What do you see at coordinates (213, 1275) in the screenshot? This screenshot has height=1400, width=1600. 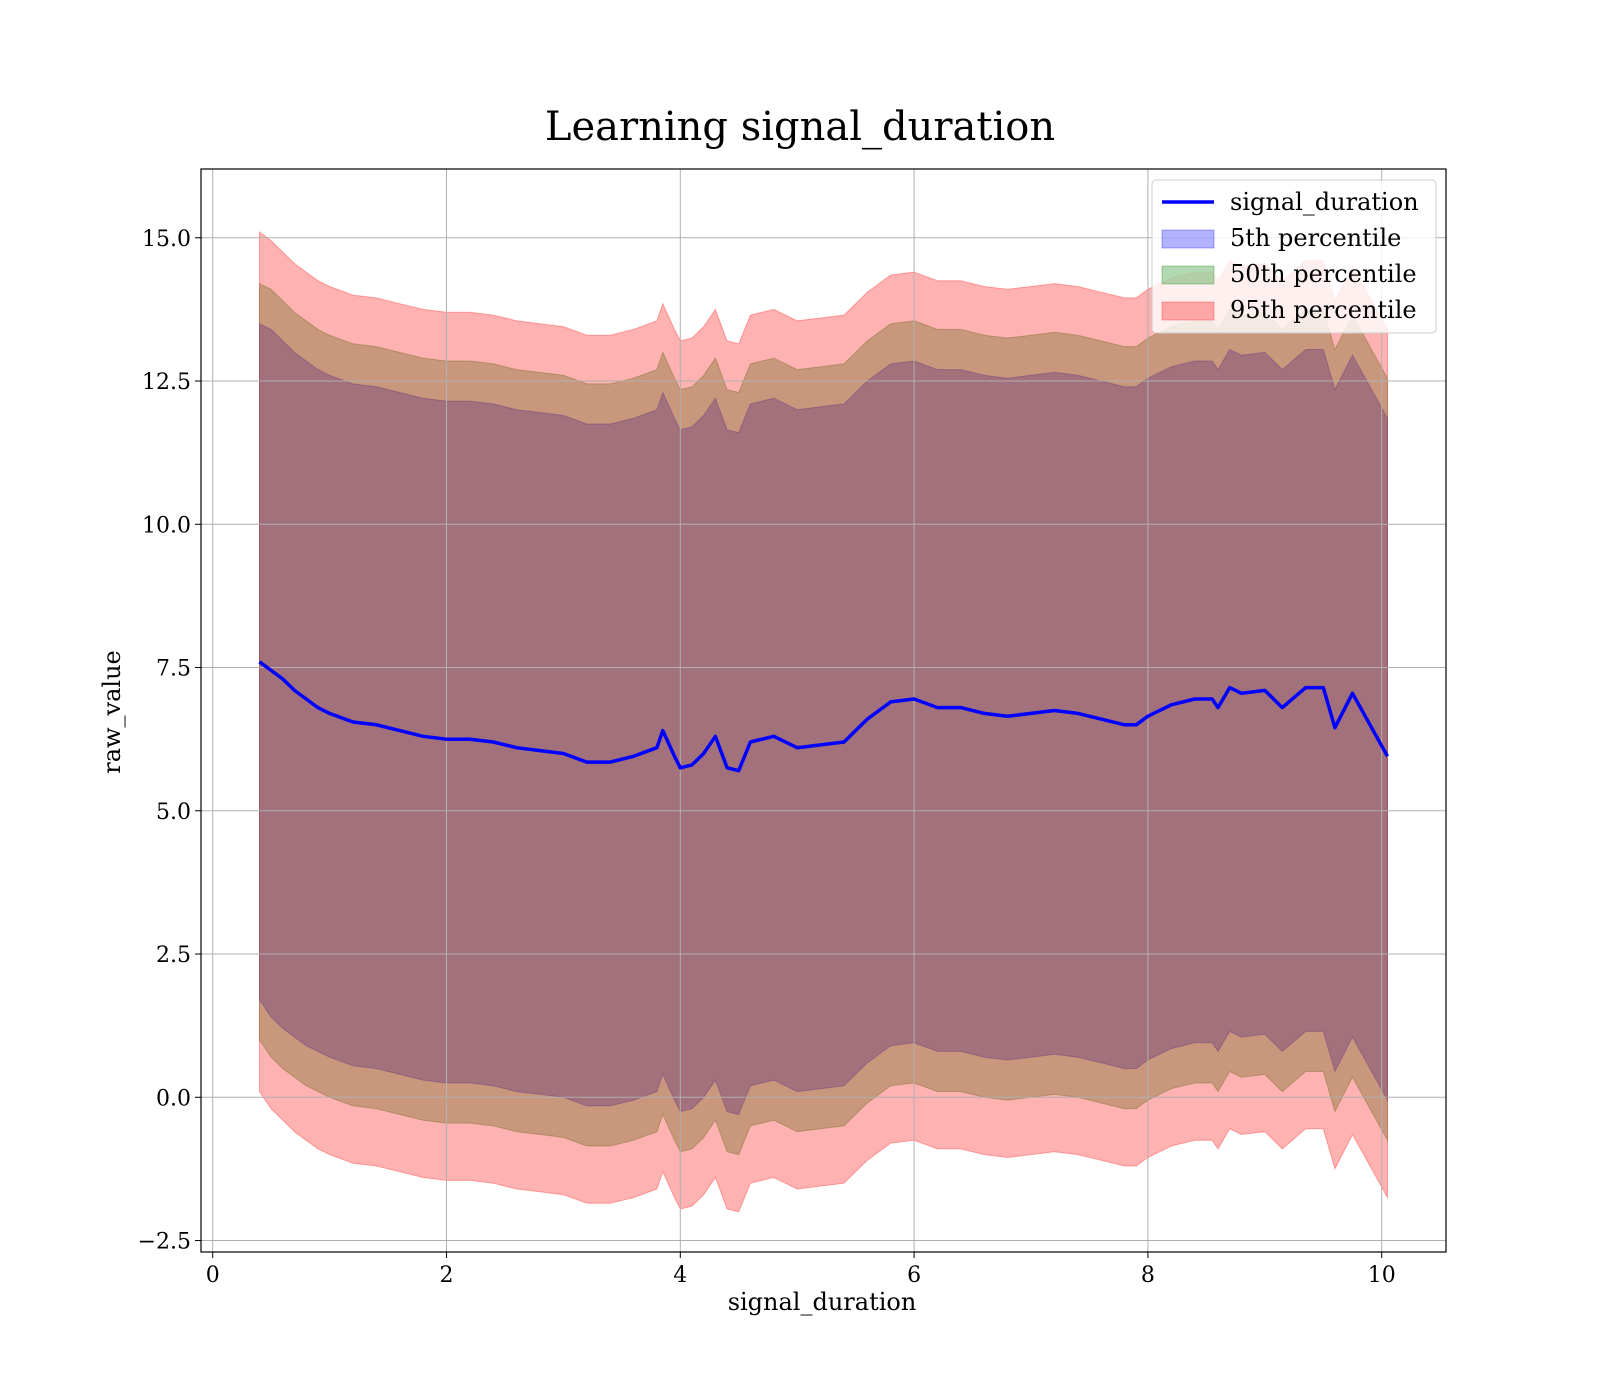 I see `x-tick-label: 0` at bounding box center [213, 1275].